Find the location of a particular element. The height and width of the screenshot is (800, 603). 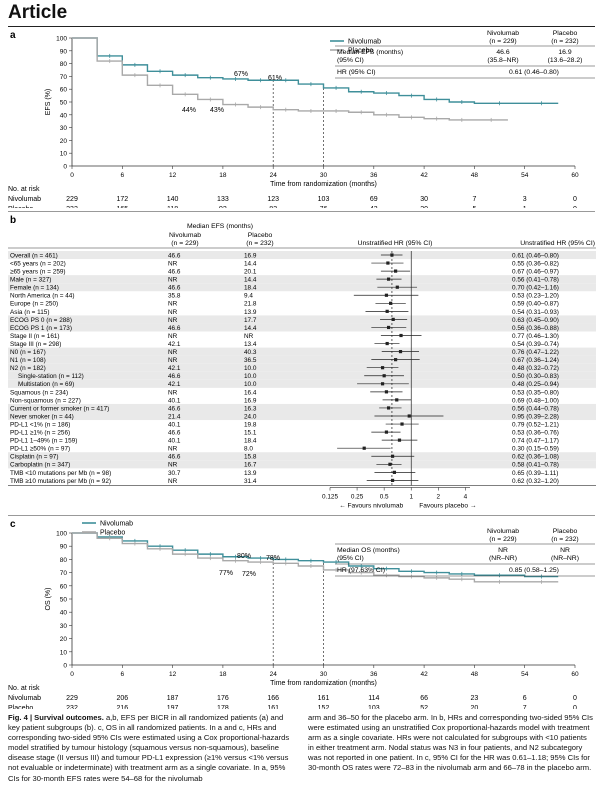

hr-value: 0.62 (0.36–1.08) is located at coordinates (535, 457).